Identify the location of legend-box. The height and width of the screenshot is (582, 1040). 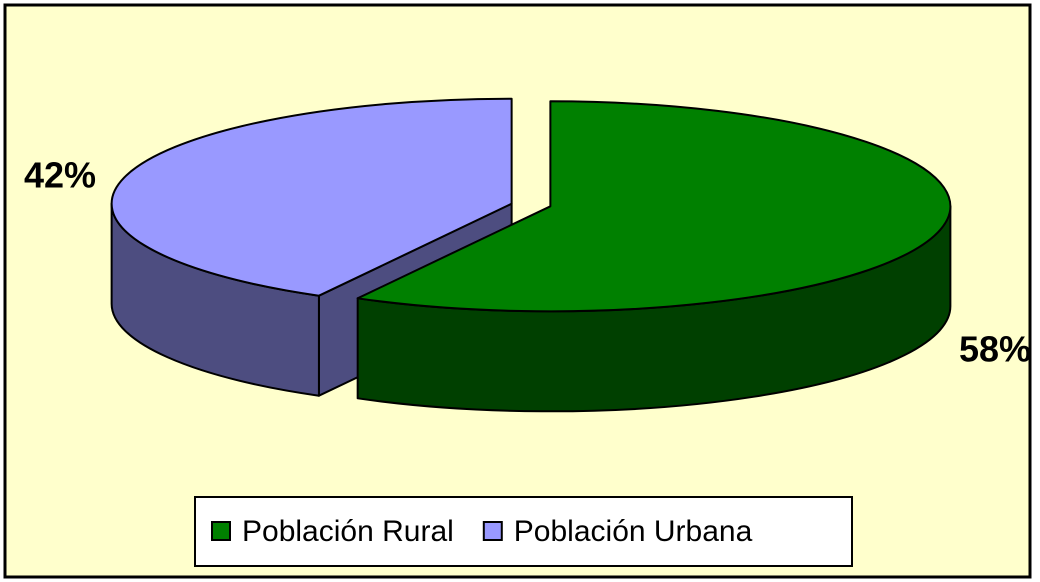
(523, 531).